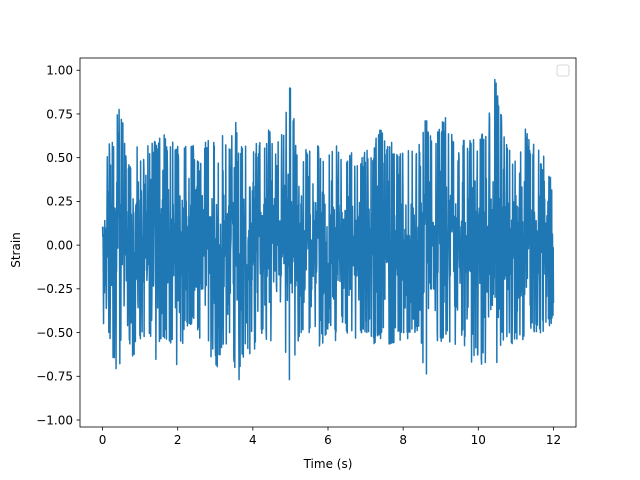  I want to click on y-tick-label: 0.75, so click(59, 114).